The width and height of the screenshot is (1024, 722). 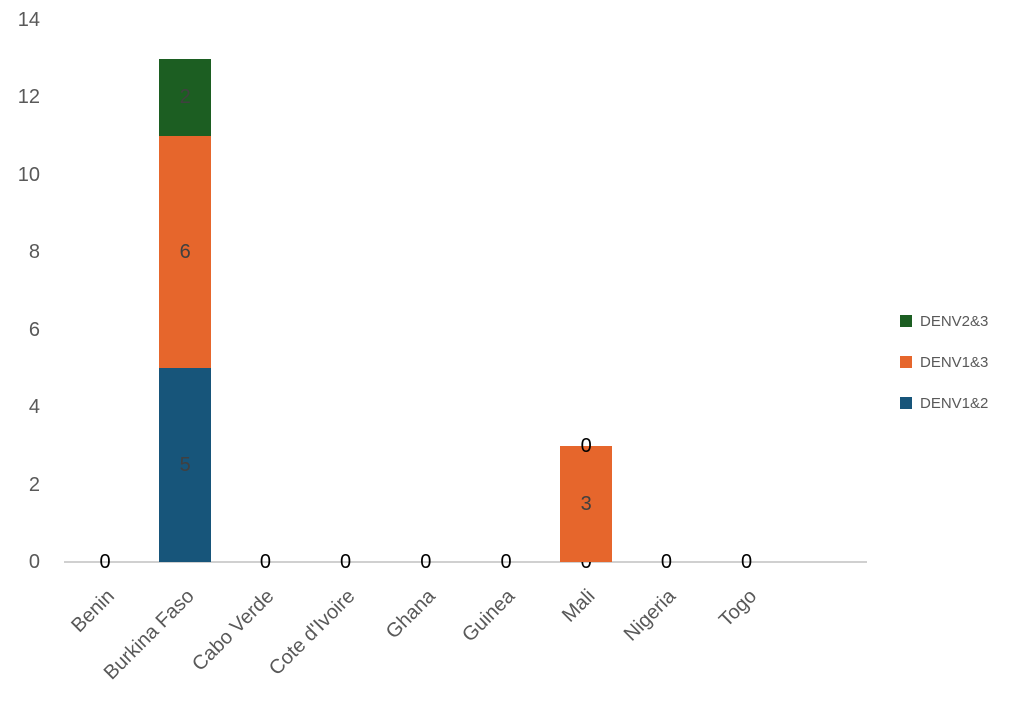 What do you see at coordinates (650, 615) in the screenshot?
I see `x-tick-label: Nigeria` at bounding box center [650, 615].